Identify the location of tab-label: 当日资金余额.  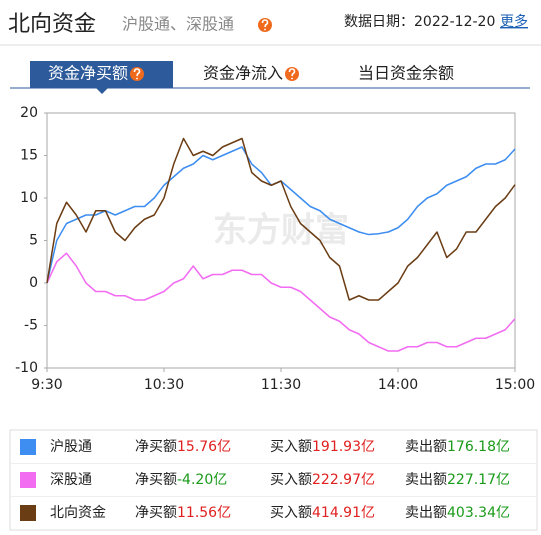
(406, 73).